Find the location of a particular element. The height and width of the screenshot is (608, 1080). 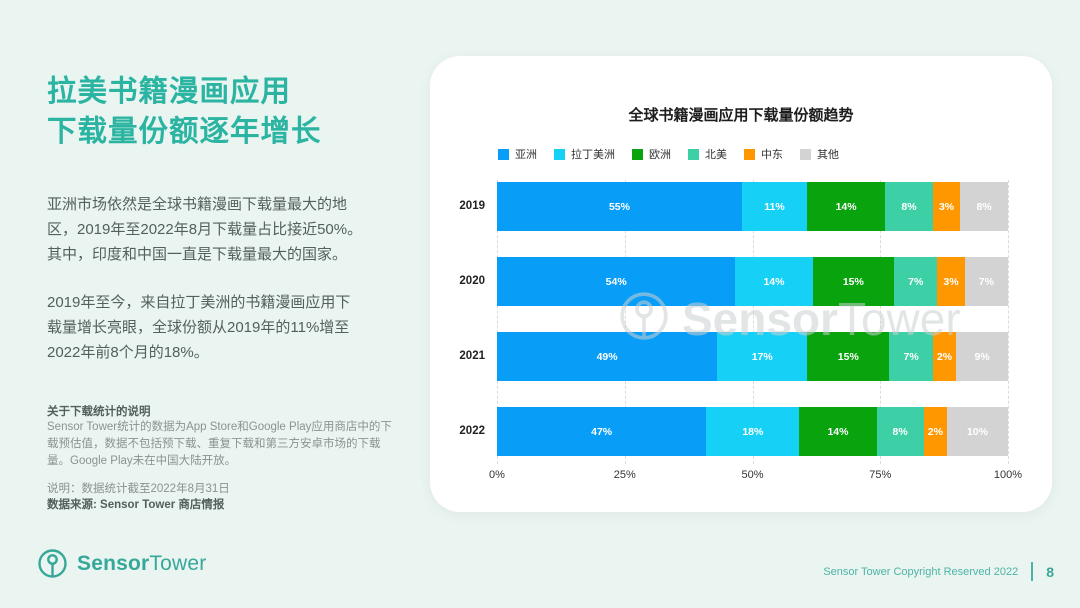

bar-segment: 55% is located at coordinates (619, 206).